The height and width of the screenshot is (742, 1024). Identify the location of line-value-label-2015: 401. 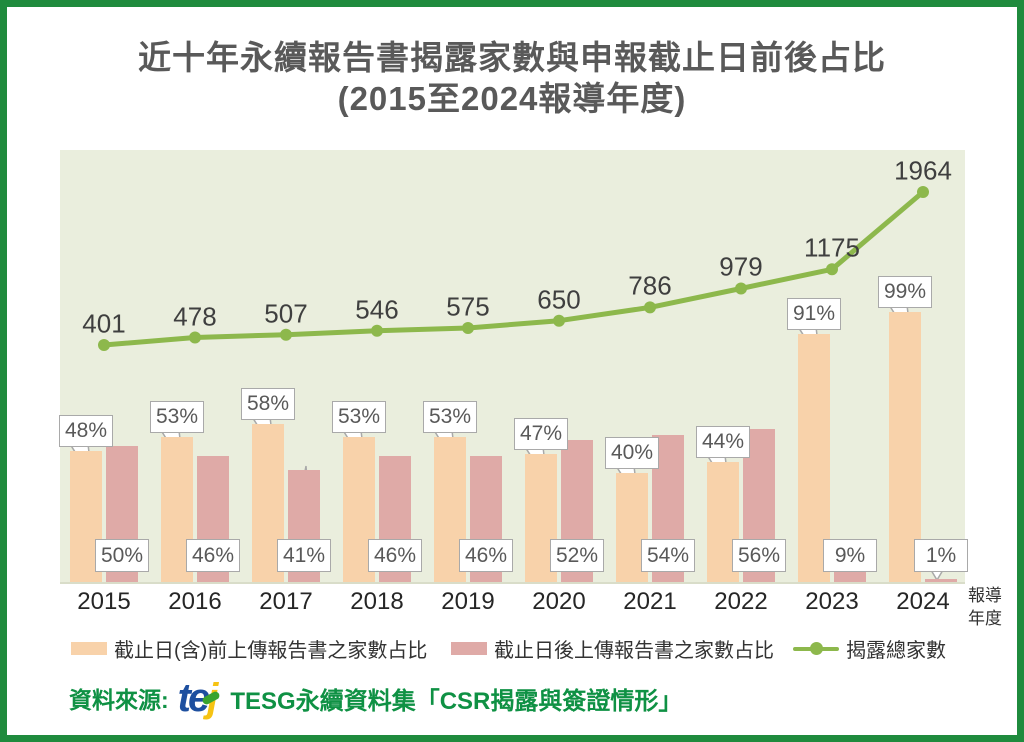
(104, 323).